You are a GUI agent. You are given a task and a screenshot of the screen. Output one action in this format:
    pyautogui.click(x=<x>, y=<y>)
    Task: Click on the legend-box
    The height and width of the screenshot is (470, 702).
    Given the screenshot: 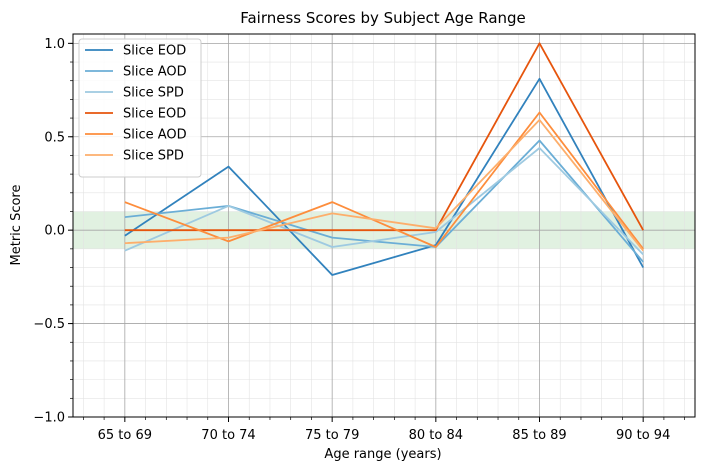 What is the action you would take?
    pyautogui.click(x=140, y=108)
    